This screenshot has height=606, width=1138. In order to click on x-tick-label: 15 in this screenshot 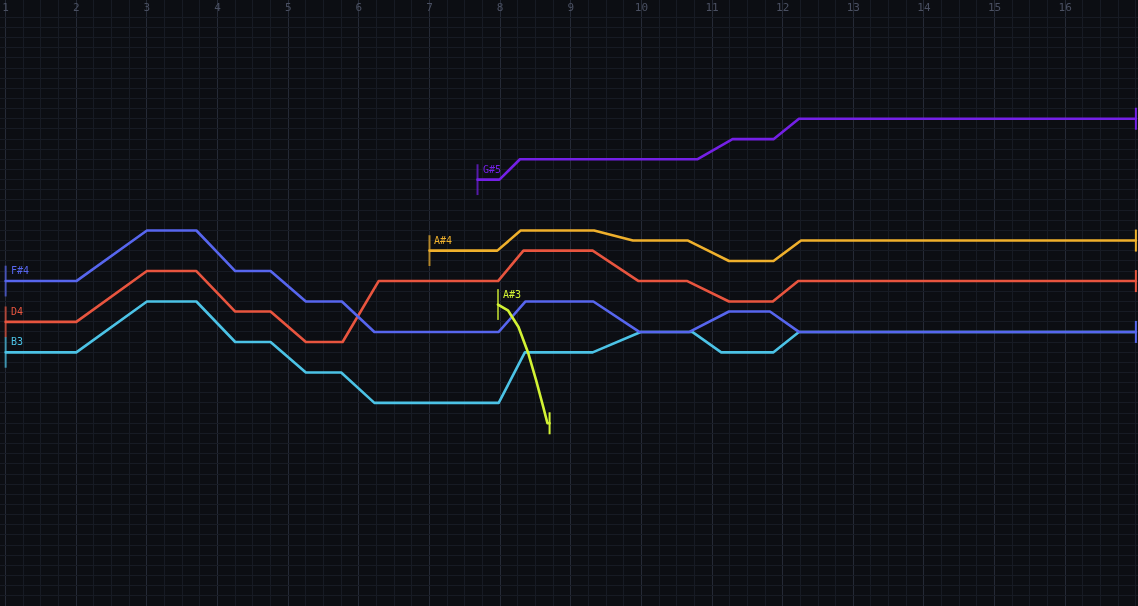, I will do `click(994, 7)`.